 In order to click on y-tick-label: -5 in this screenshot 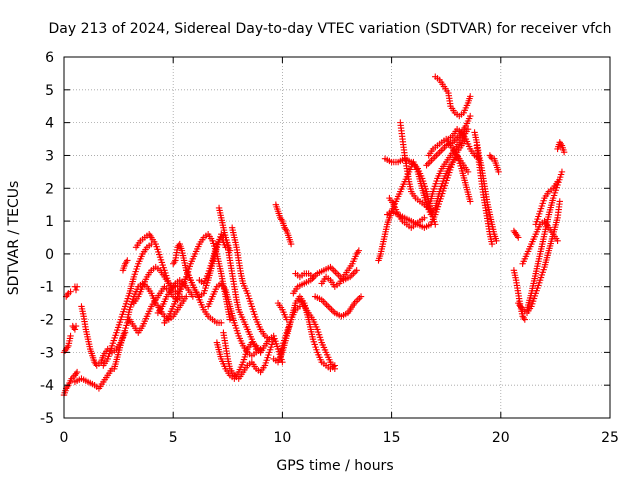, I will do `click(47, 419)`.